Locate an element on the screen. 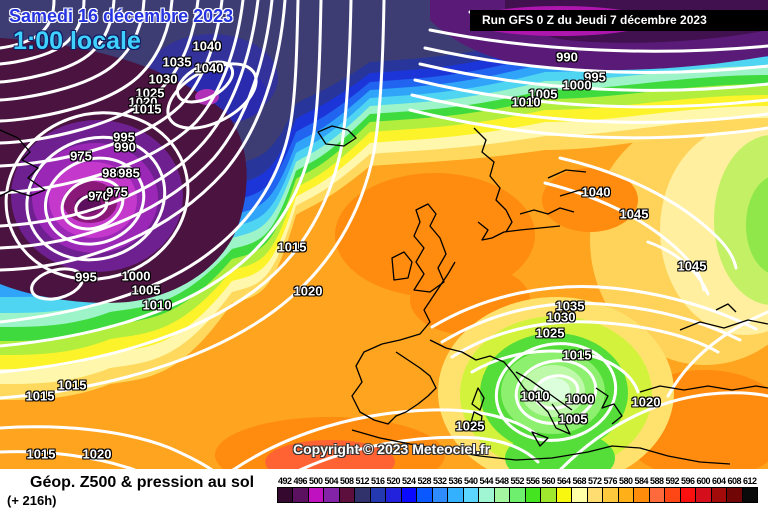 Image resolution: width=768 pixels, height=512 pixels. legend-value: 612 is located at coordinates (749, 481).